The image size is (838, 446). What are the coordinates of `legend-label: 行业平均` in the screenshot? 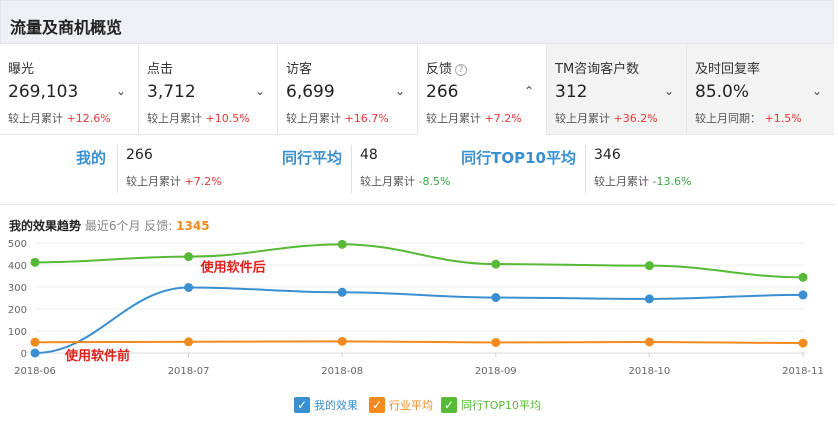 It's located at (411, 405).